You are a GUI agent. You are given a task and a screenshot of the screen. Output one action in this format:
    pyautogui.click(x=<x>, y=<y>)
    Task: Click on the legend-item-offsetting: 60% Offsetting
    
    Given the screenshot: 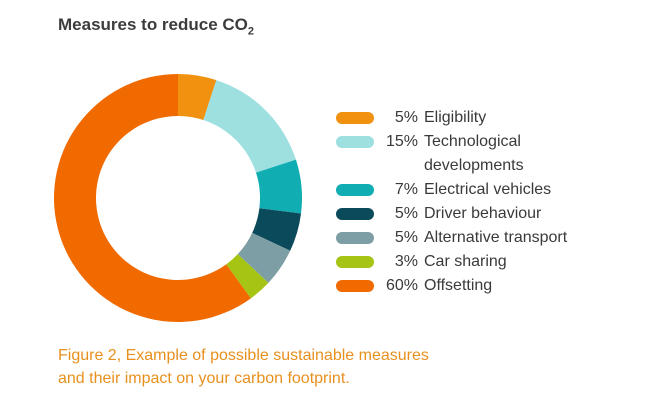 What is the action you would take?
    pyautogui.click(x=486, y=286)
    